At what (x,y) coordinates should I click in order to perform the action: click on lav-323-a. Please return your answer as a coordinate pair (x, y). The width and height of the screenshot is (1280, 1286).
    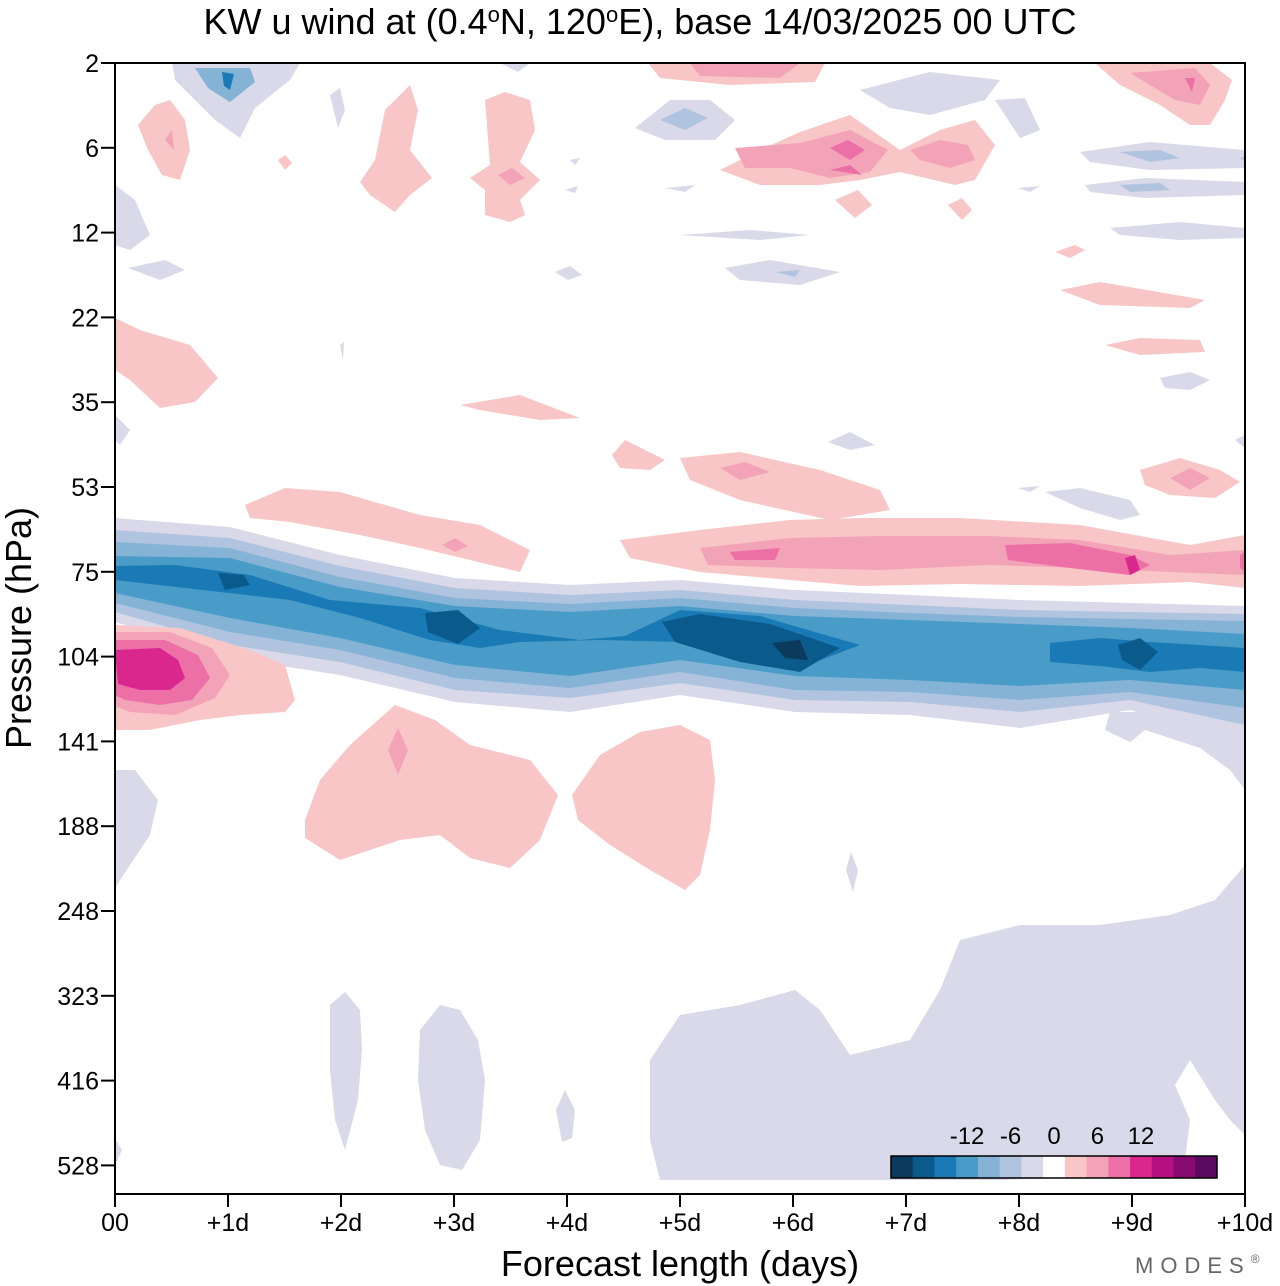
    Looking at the image, I should click on (346, 1071).